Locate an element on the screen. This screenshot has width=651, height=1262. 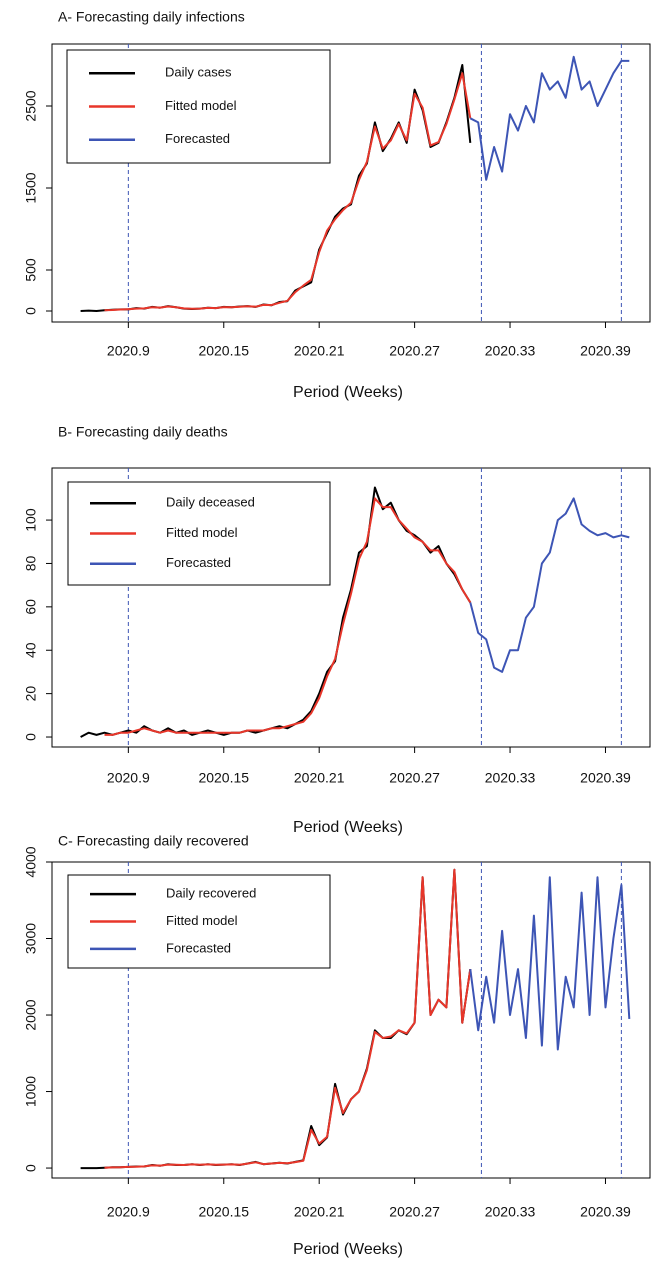
legend-label: Daily recovered is located at coordinates (211, 893).